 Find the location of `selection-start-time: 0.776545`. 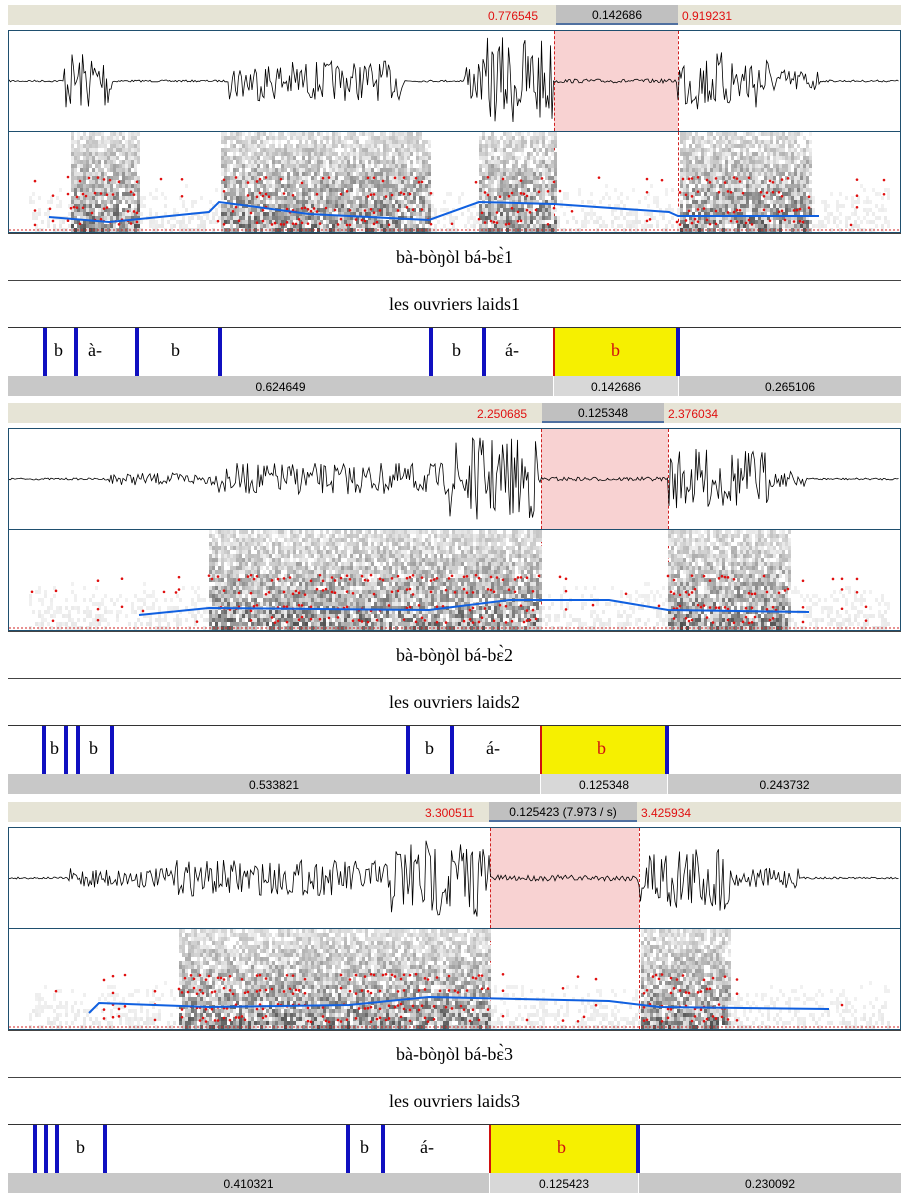

selection-start-time: 0.776545 is located at coordinates (513, 16).